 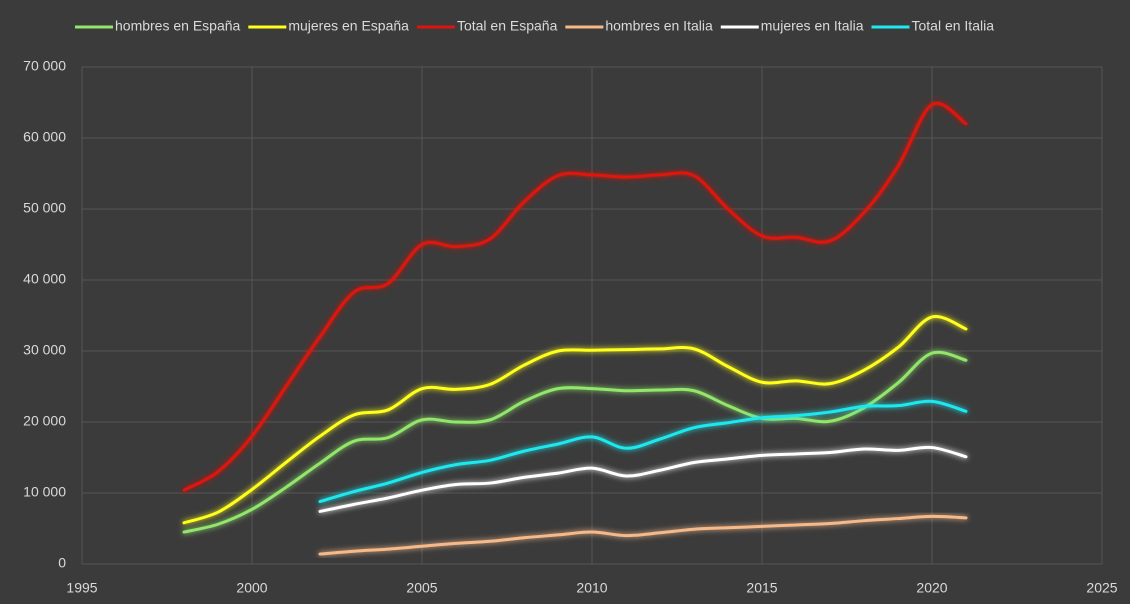 I want to click on x-tick-label: 2020, so click(x=931, y=588).